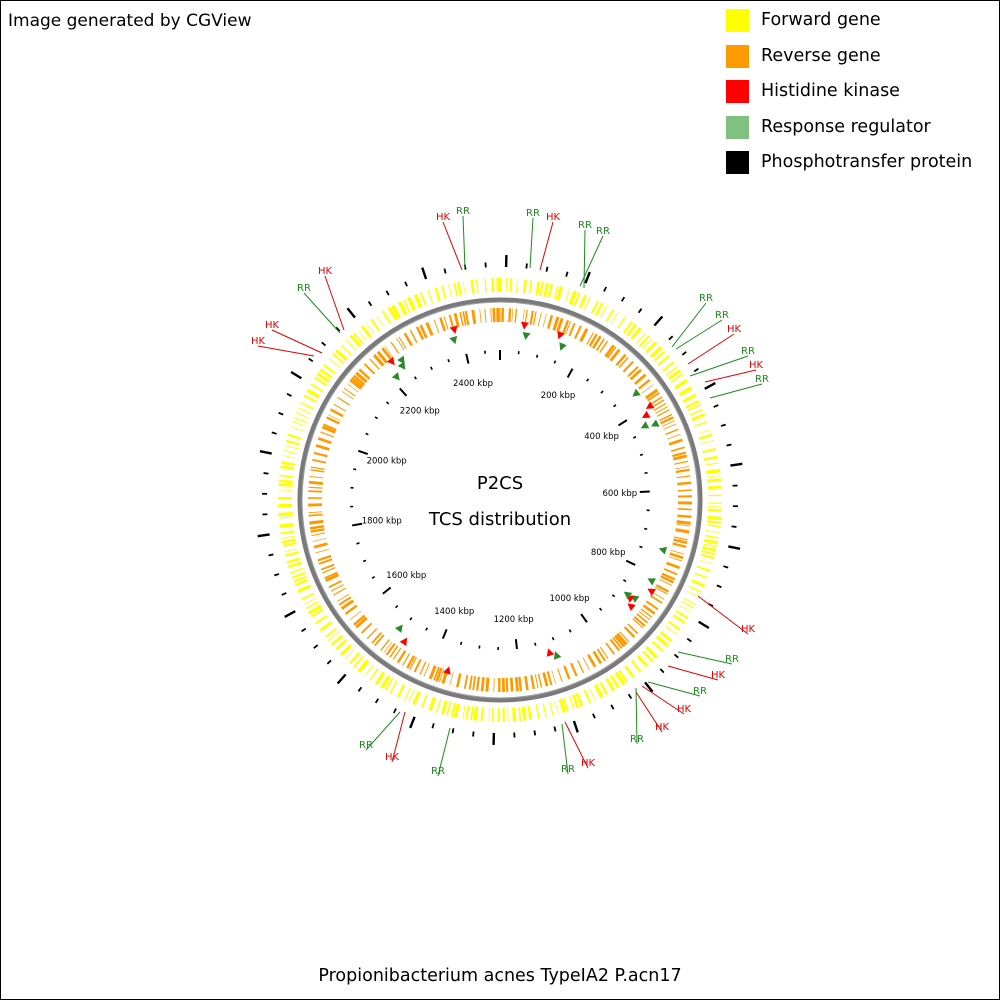  I want to click on ruler-tick-label: 800 kbp, so click(608, 553).